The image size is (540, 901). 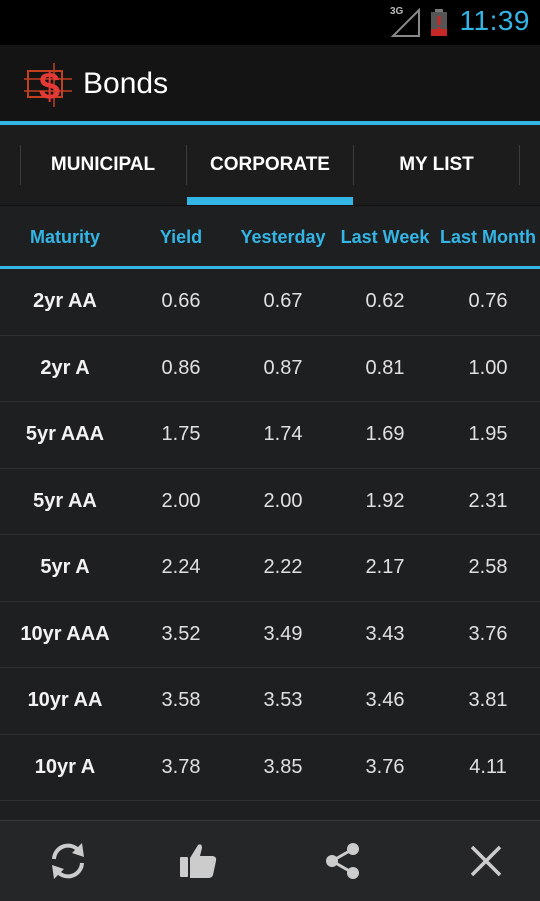 I want to click on column-header-last-week: Last Week, so click(x=385, y=237).